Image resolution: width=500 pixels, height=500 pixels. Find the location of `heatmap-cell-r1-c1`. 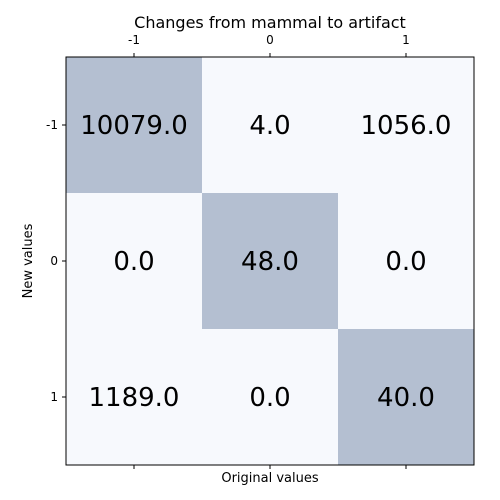

heatmap-cell-r1-c1 is located at coordinates (270, 261).